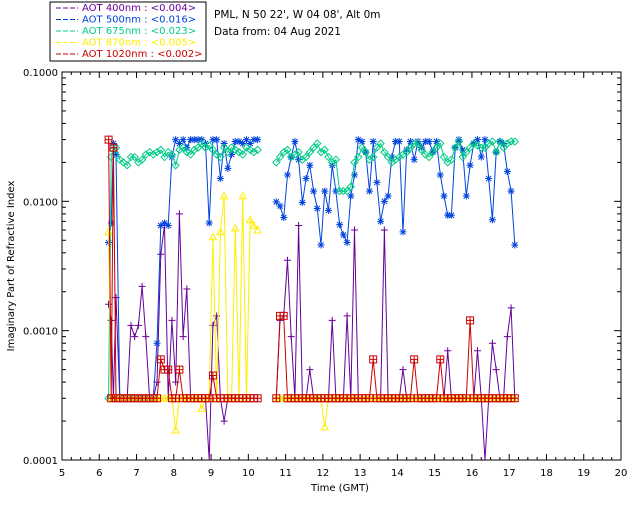 This screenshot has height=512, width=640. I want to click on x-tick-label: 18, so click(546, 473).